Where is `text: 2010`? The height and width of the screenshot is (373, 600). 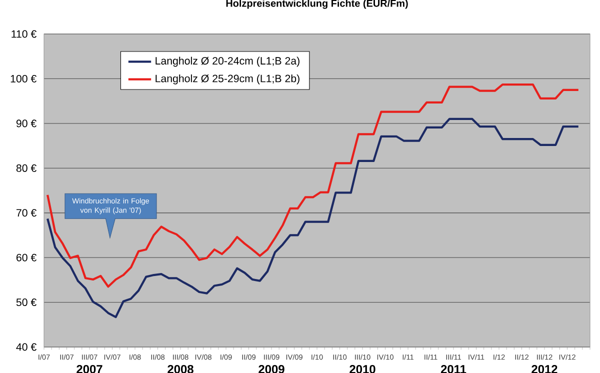
text: 2010 is located at coordinates (363, 368).